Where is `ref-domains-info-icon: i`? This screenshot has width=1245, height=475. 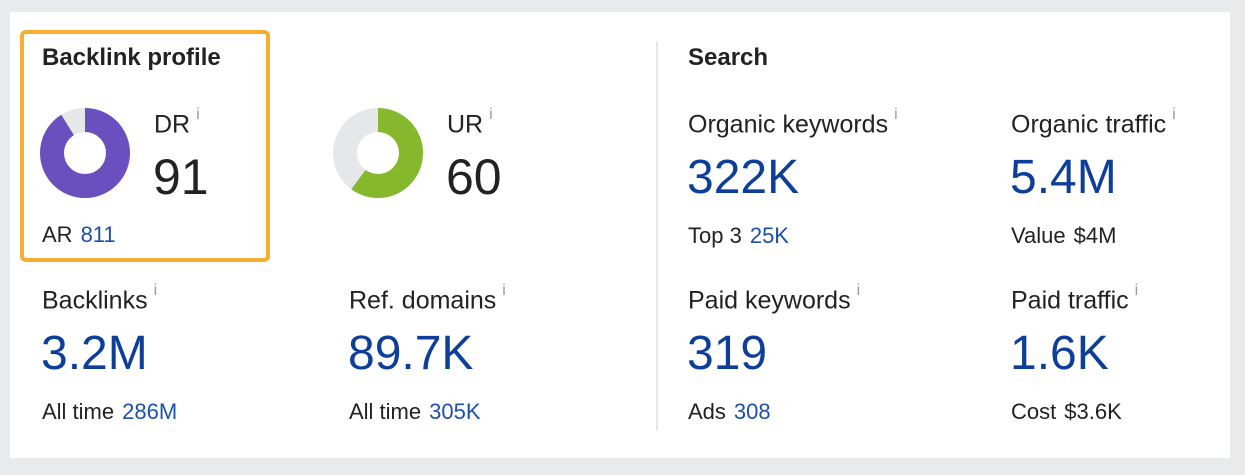 ref-domains-info-icon: i is located at coordinates (504, 290).